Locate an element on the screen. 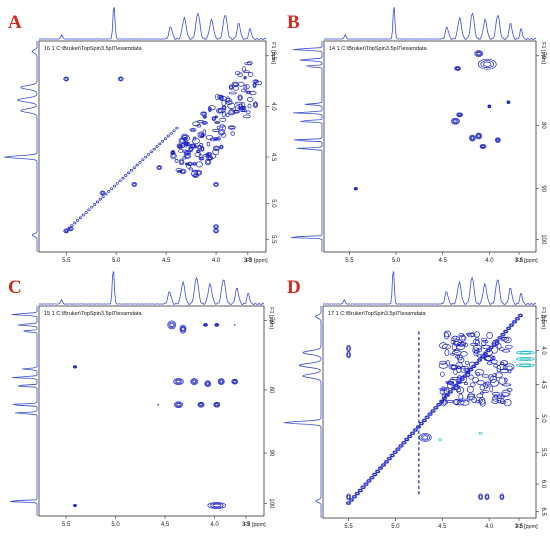  f2-axis-label: F2 [ppm] is located at coordinates (257, 261).